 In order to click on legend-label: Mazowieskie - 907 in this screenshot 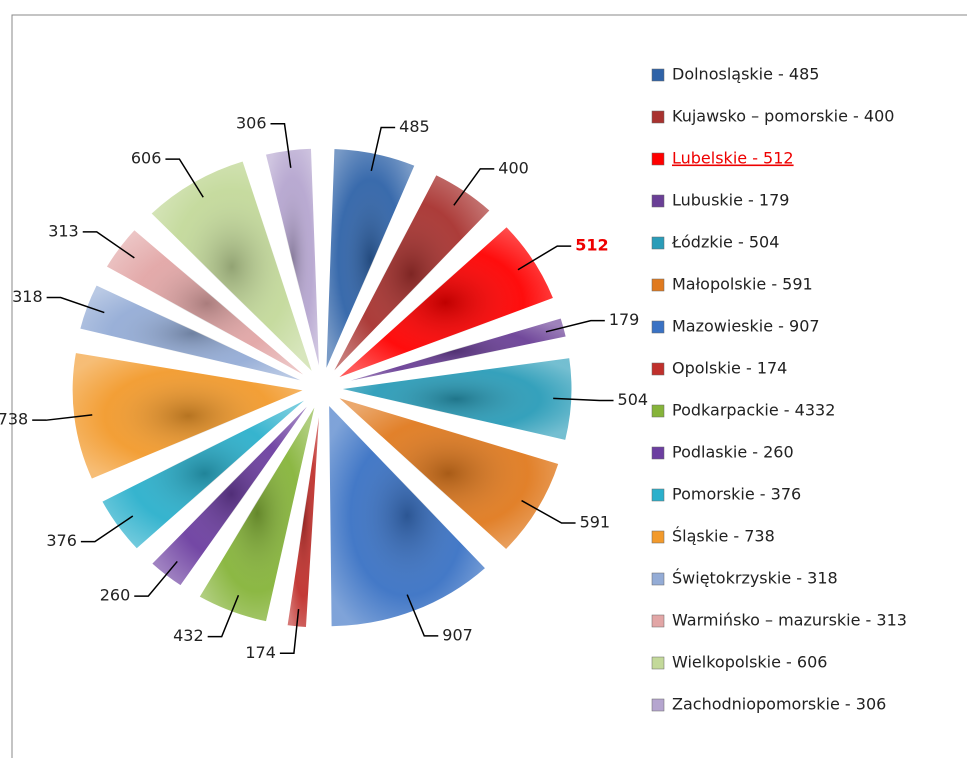, I will do `click(746, 326)`.